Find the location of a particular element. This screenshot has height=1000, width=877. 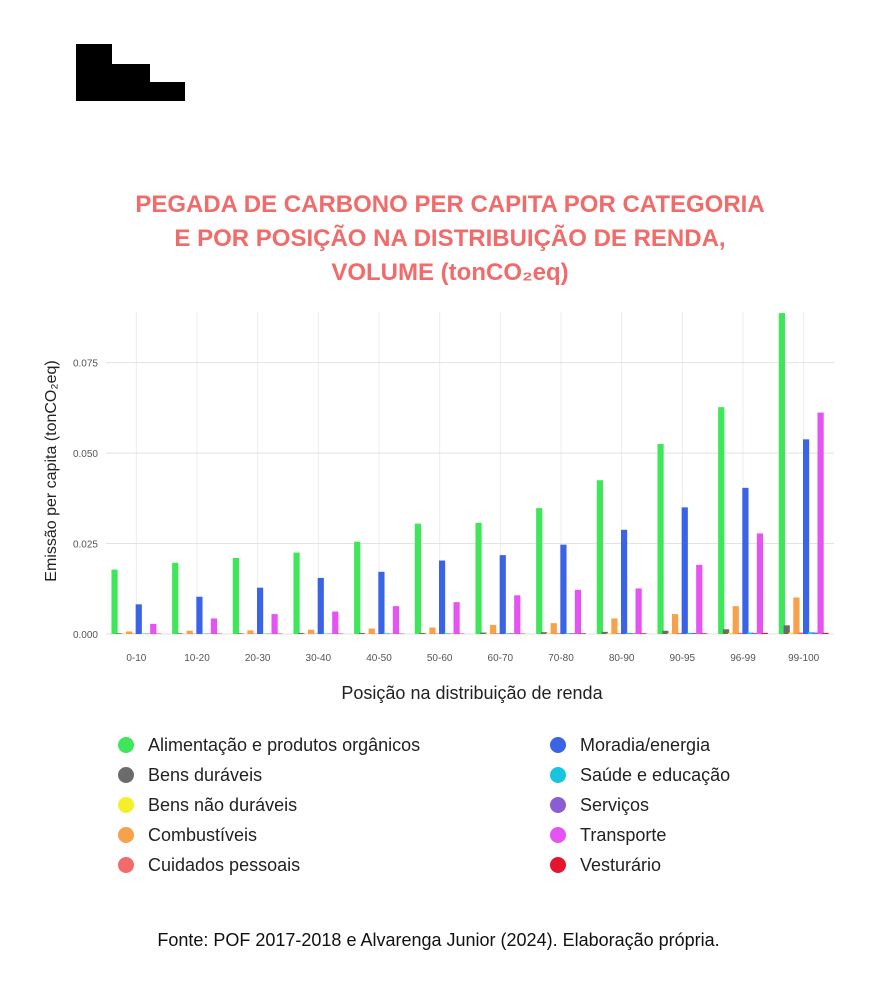

y-tick-label: 0.000 is located at coordinates (85, 635).